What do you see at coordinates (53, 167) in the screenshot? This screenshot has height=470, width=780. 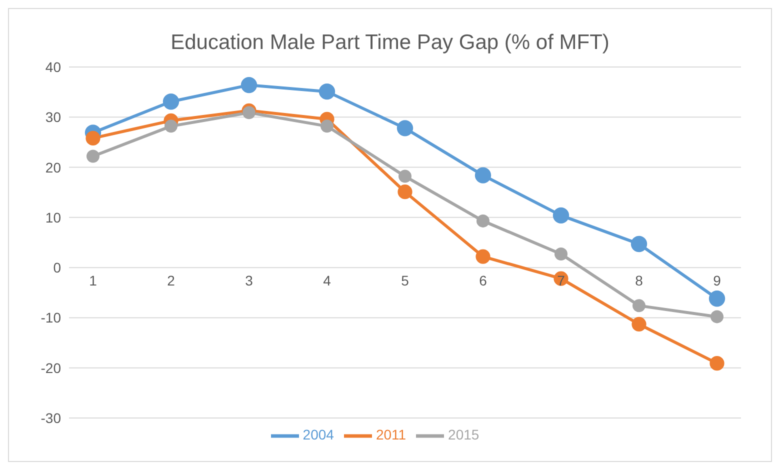 I see `y-tick-label: 20` at bounding box center [53, 167].